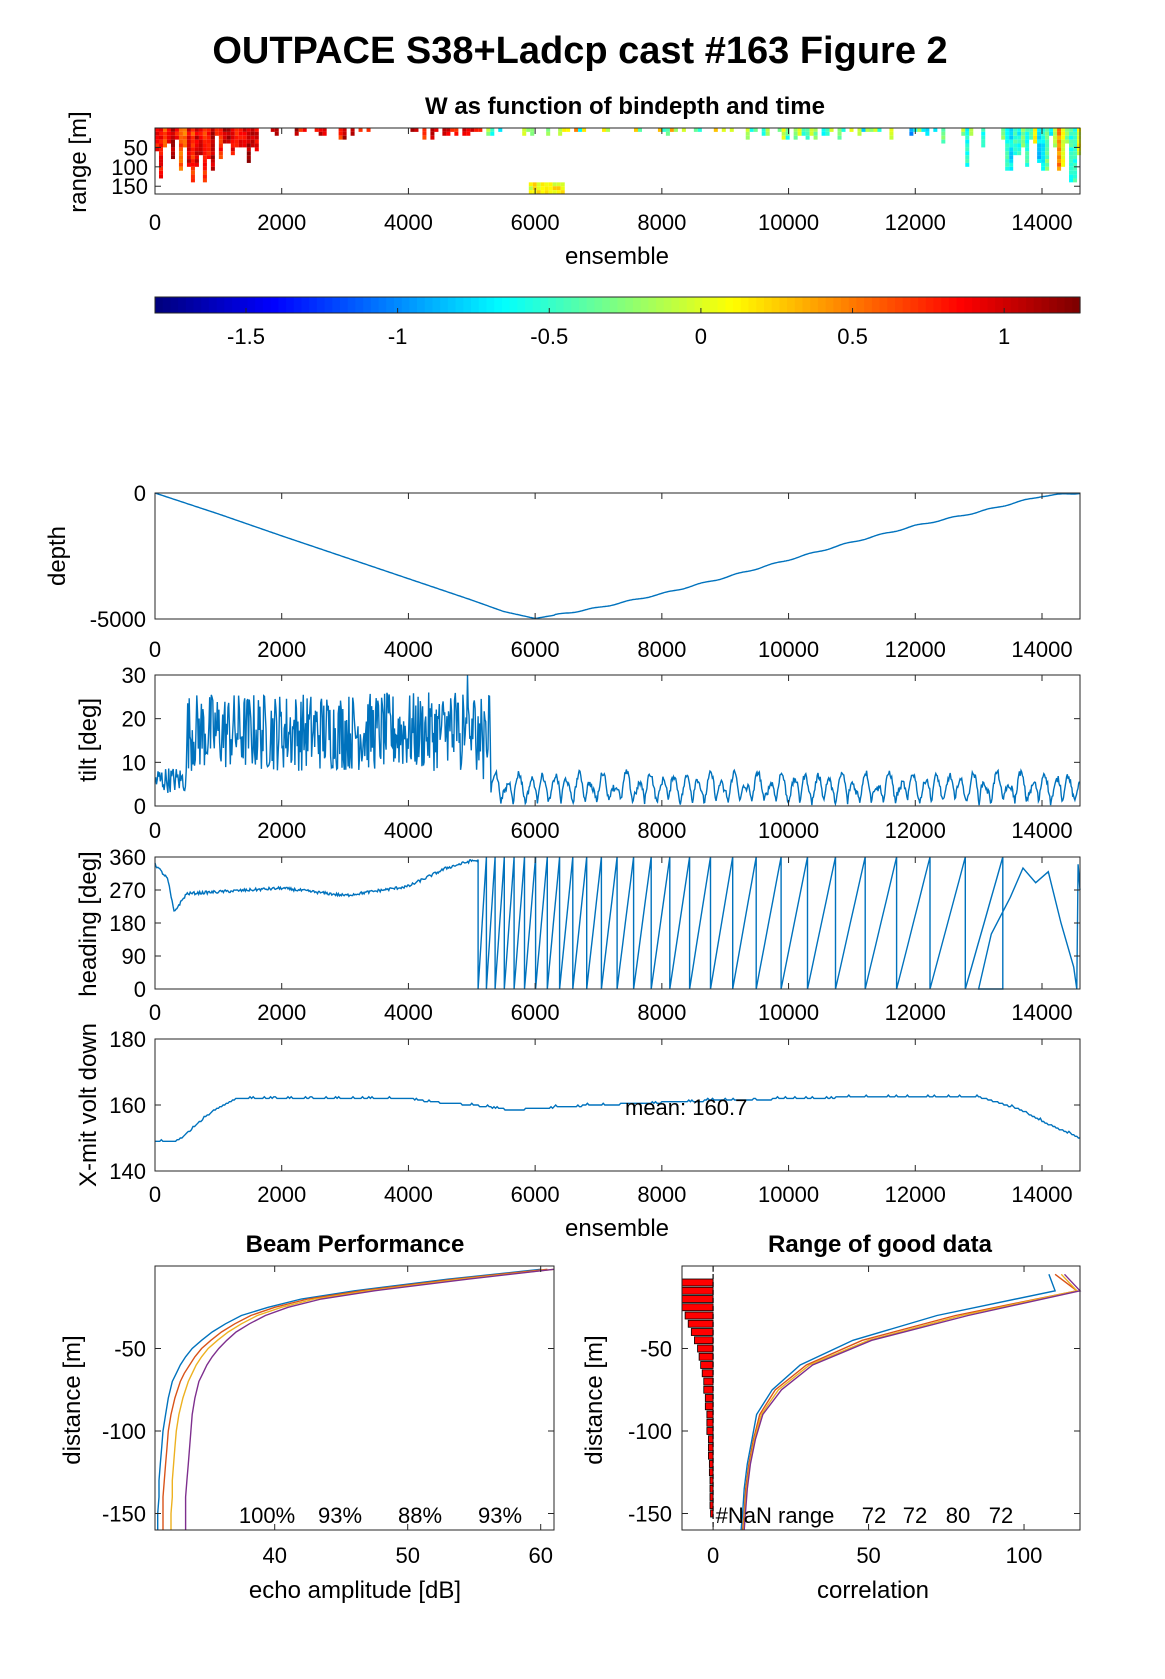  What do you see at coordinates (650, 1514) in the screenshot?
I see `range-ytick-label: -150` at bounding box center [650, 1514].